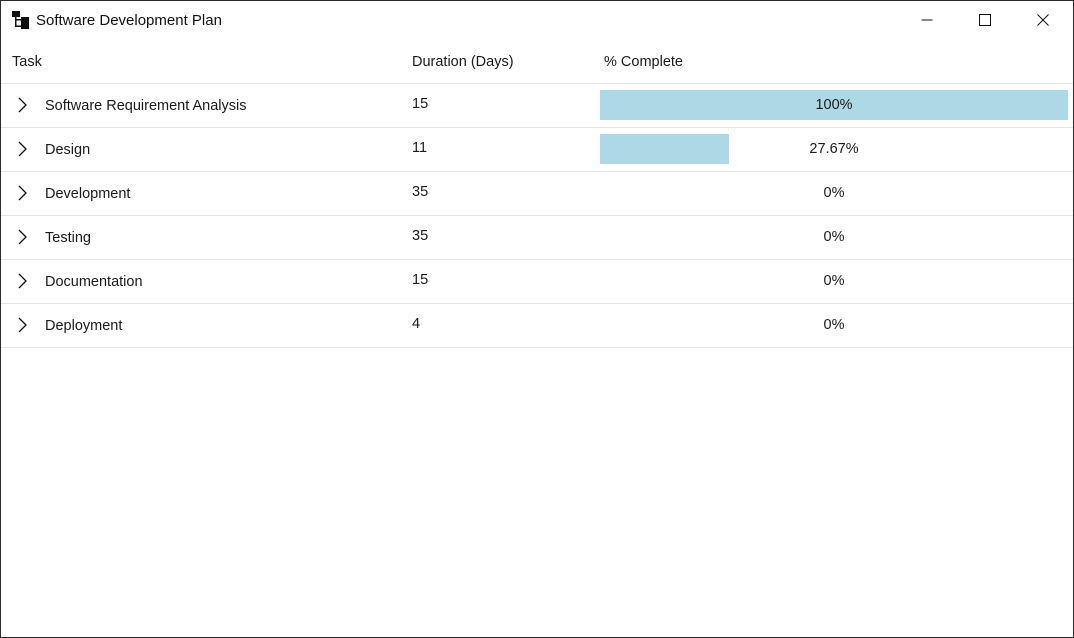  What do you see at coordinates (94, 282) in the screenshot?
I see `task-name: Documentation` at bounding box center [94, 282].